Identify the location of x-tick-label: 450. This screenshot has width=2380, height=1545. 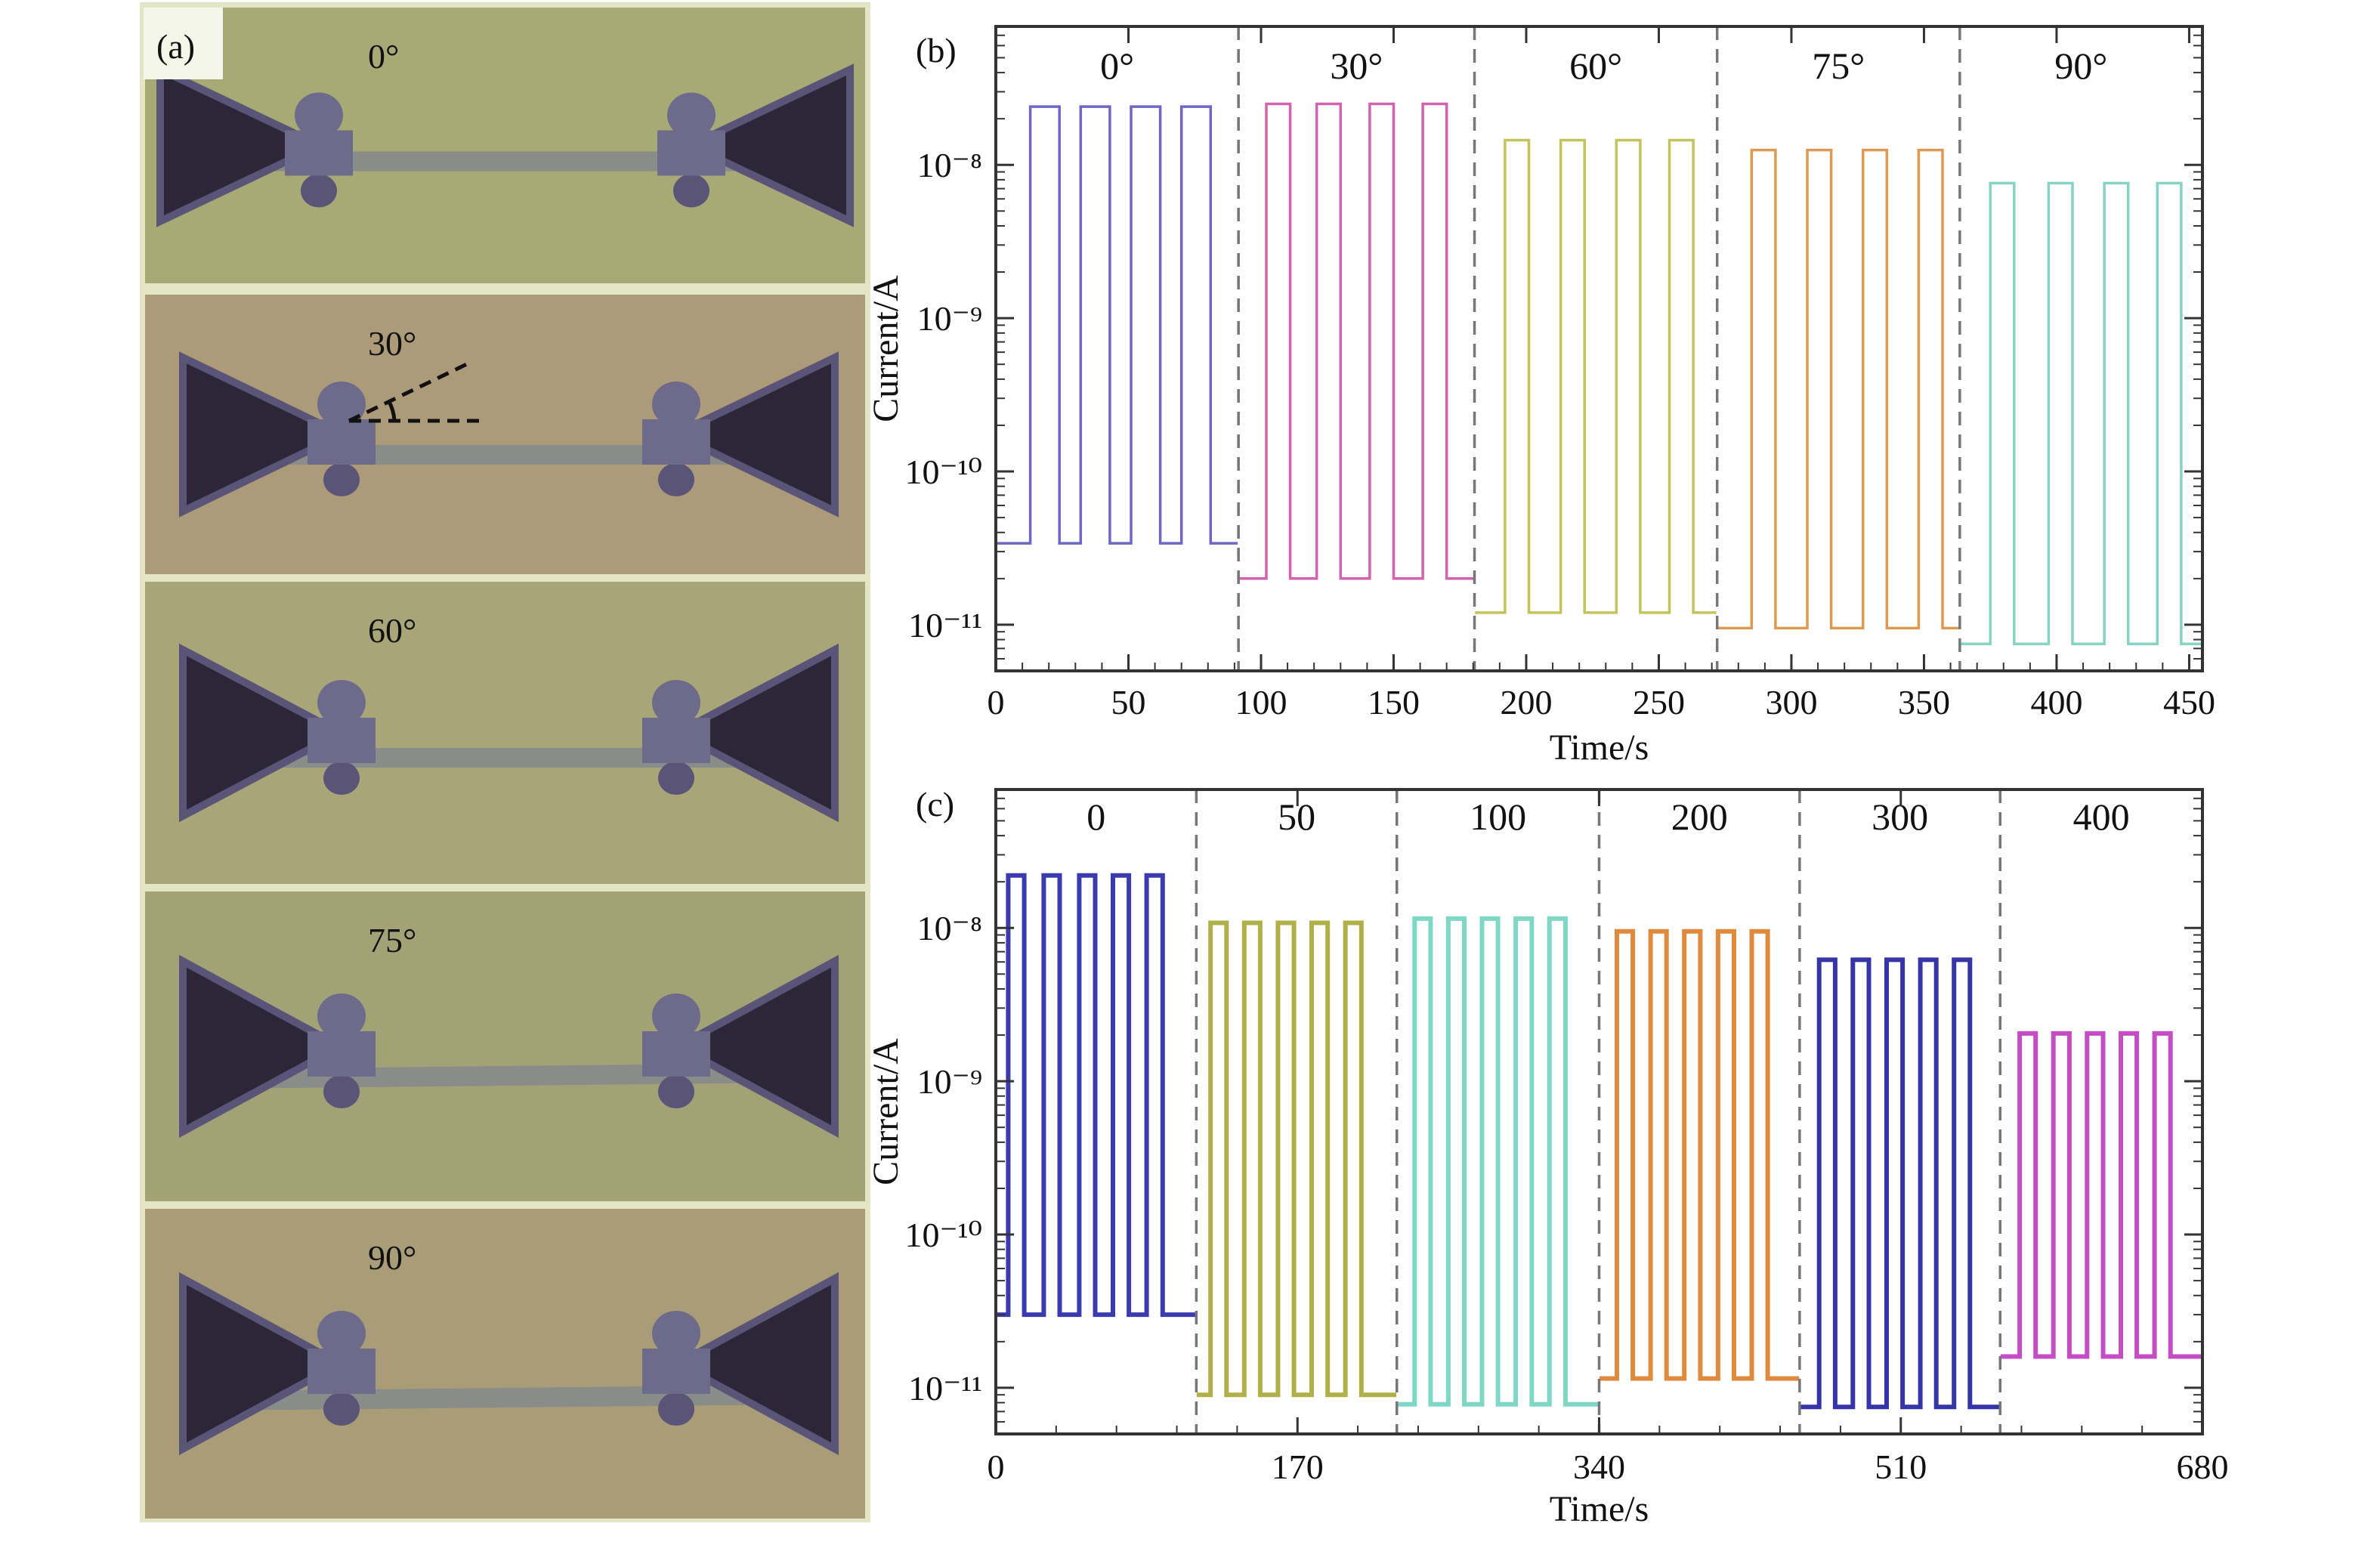
(2189, 702).